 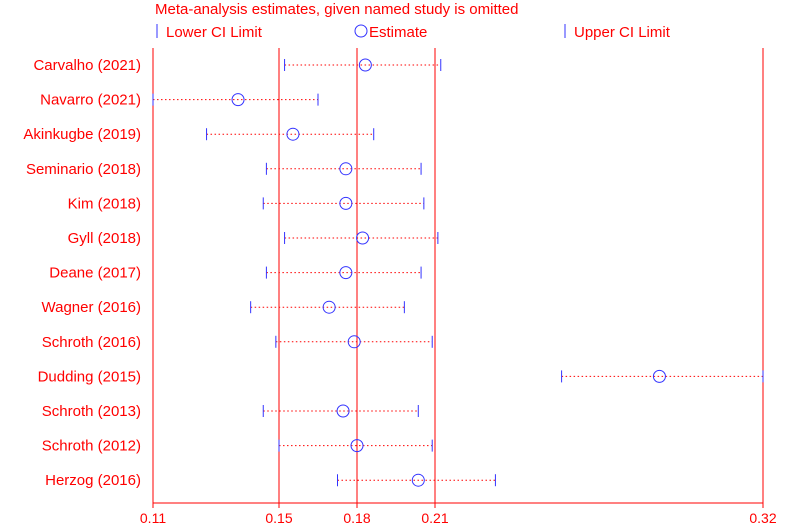 I want to click on x-tick-label-4: 0.32, so click(x=762, y=518).